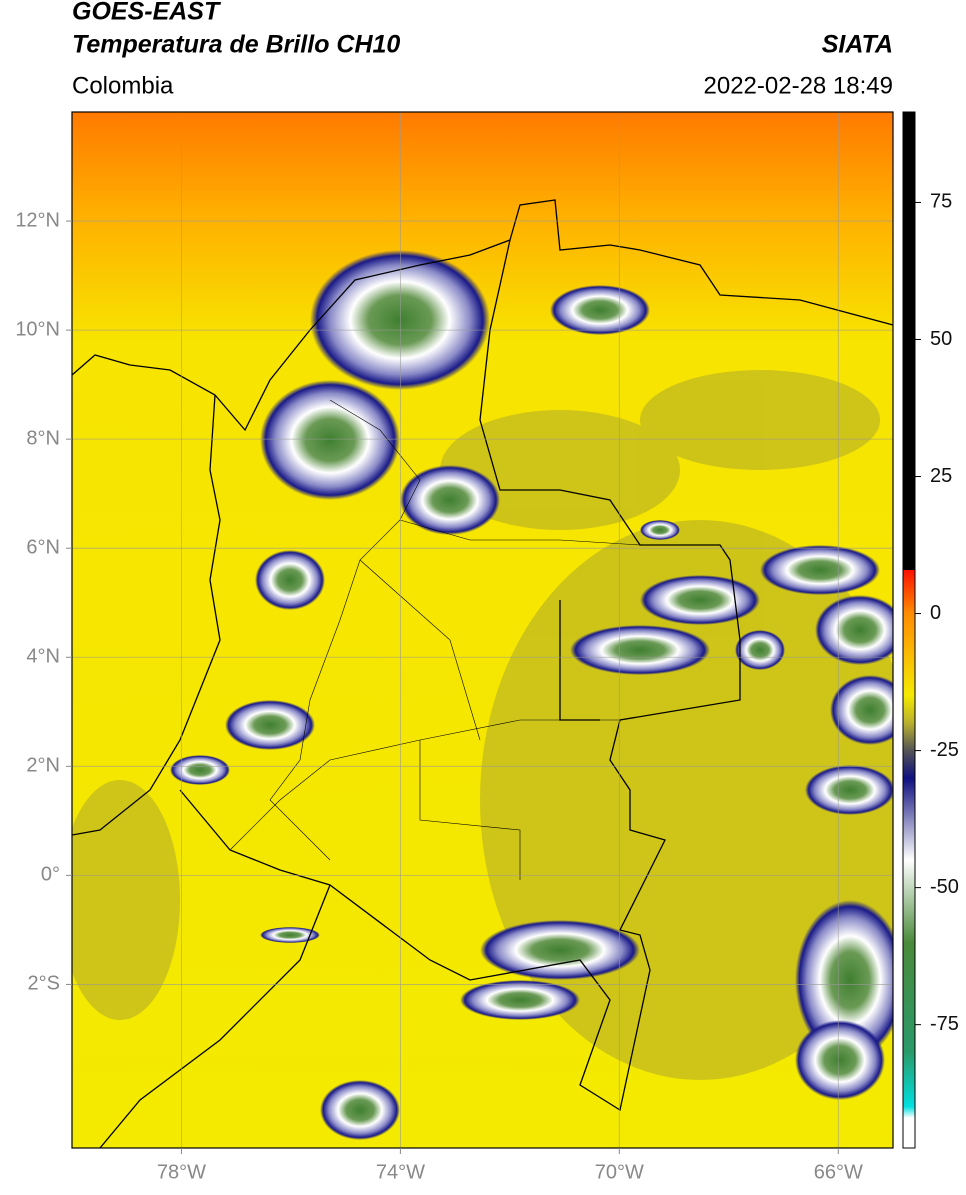 The width and height of the screenshot is (966, 1195). What do you see at coordinates (838, 1172) in the screenshot?
I see `x-tick-label: 66°W` at bounding box center [838, 1172].